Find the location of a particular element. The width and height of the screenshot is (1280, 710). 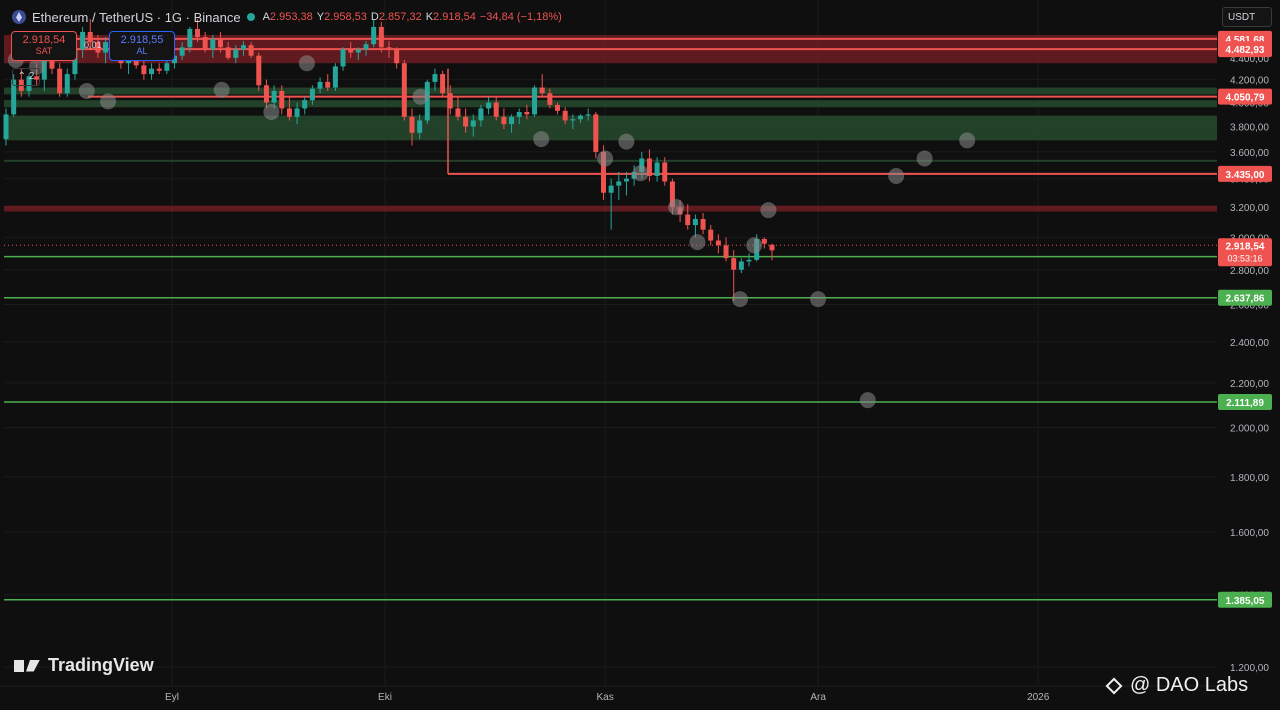

market-status-icon is located at coordinates (250, 17).